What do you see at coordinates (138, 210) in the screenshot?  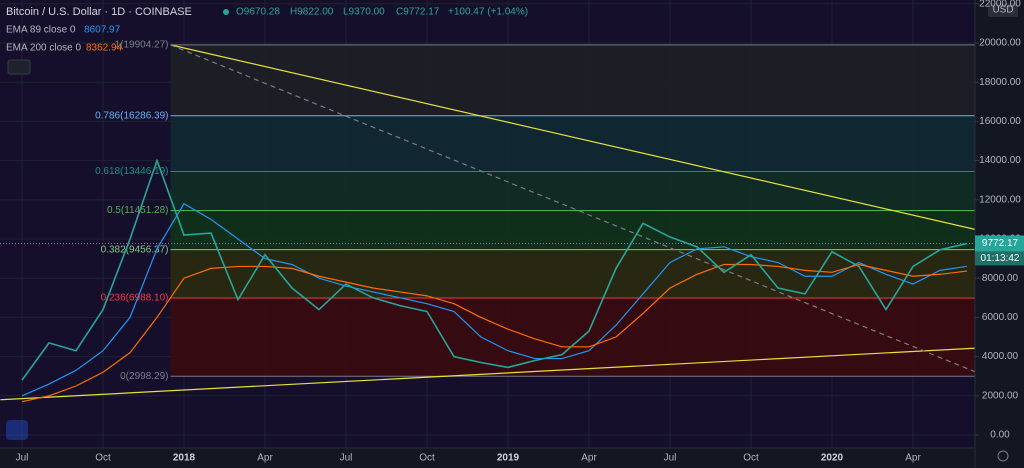 I see `fib-label: 0.5(11451.28)` at bounding box center [138, 210].